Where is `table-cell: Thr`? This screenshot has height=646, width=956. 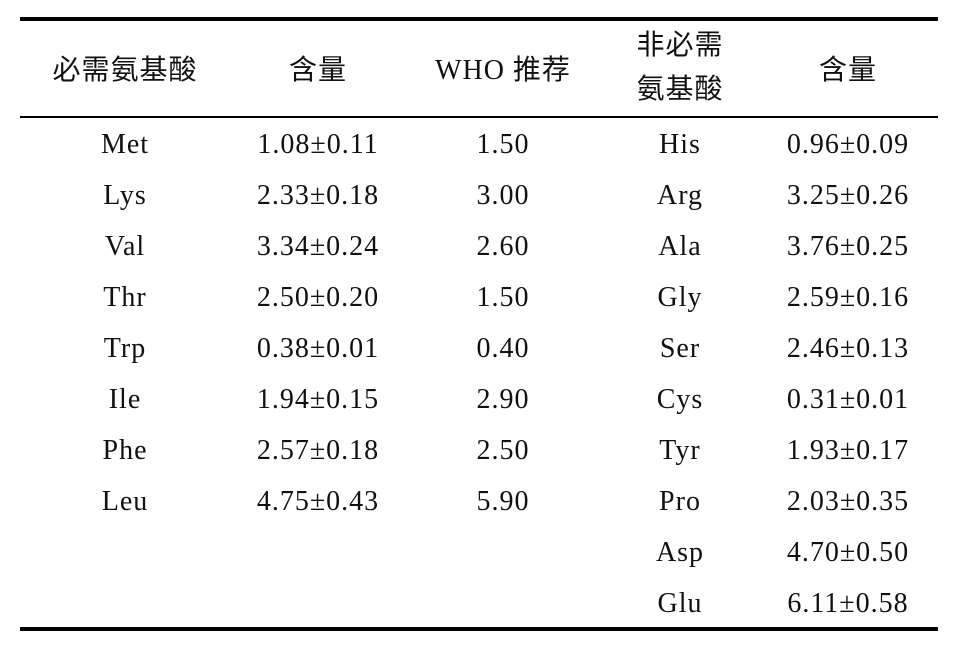 table-cell: Thr is located at coordinates (125, 297).